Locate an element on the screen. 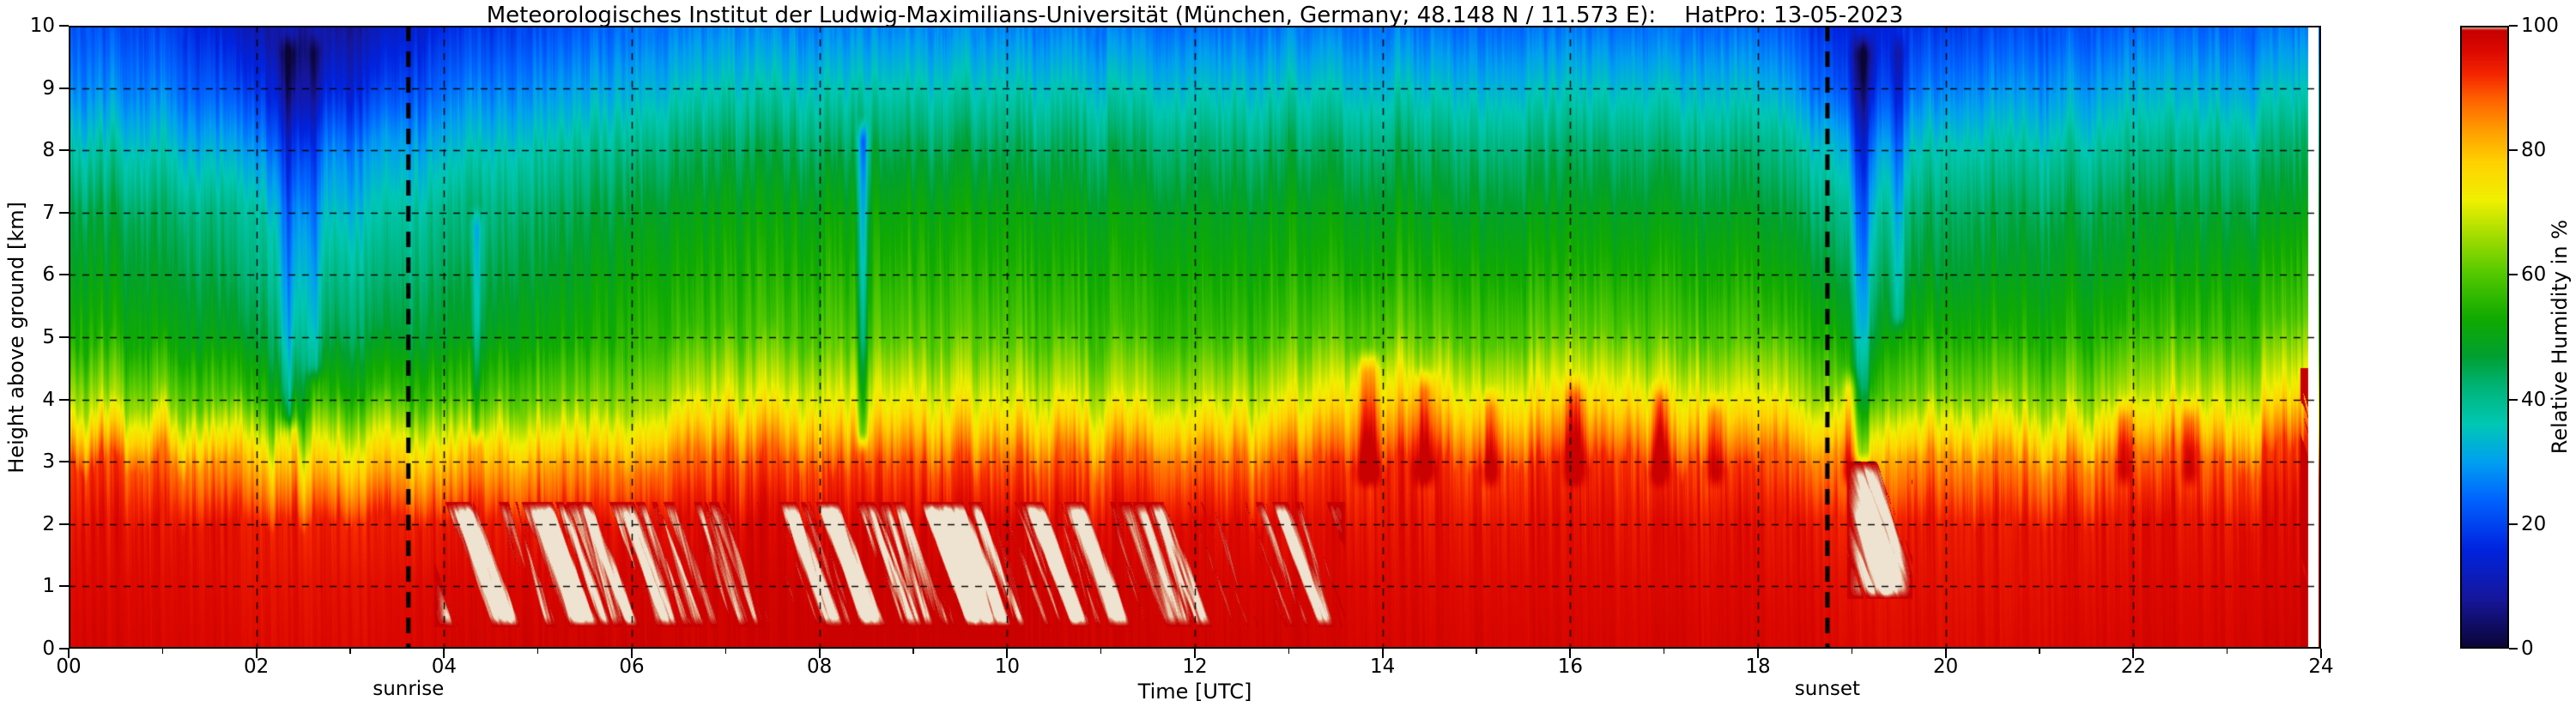  x-tick-label: 14 is located at coordinates (1383, 667).